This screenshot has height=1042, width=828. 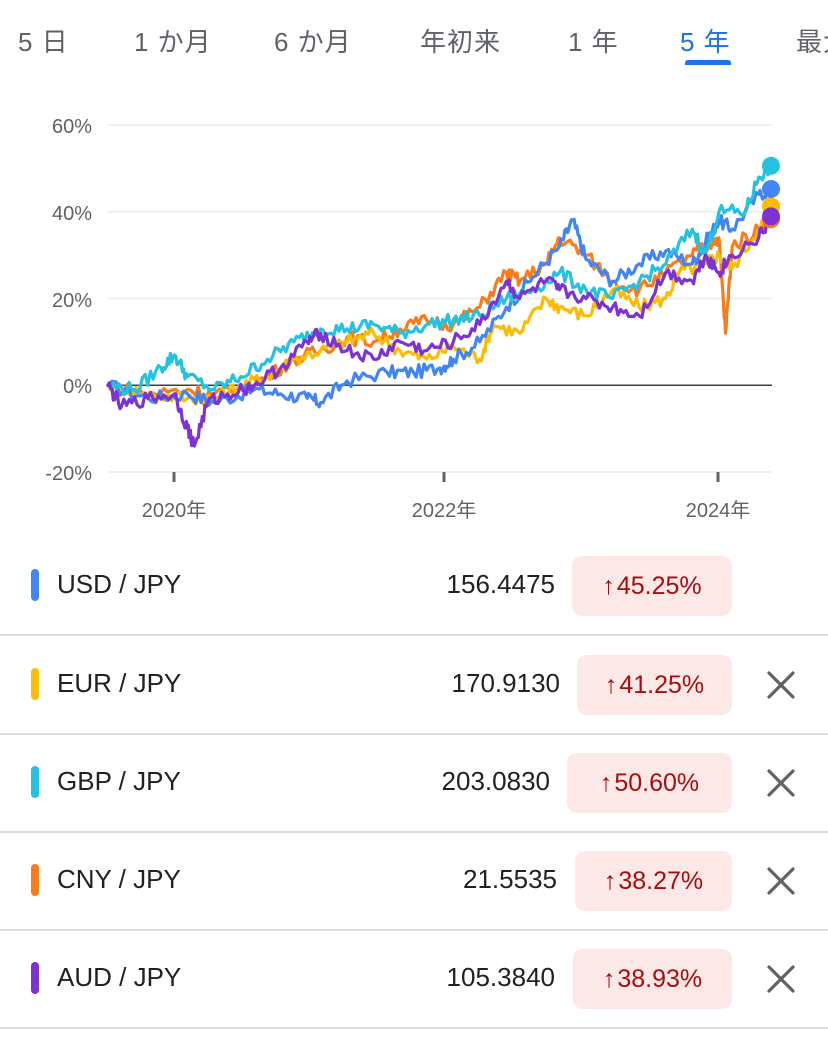 What do you see at coordinates (781, 685) in the screenshot?
I see `remove-eur-jpy-close-icon` at bounding box center [781, 685].